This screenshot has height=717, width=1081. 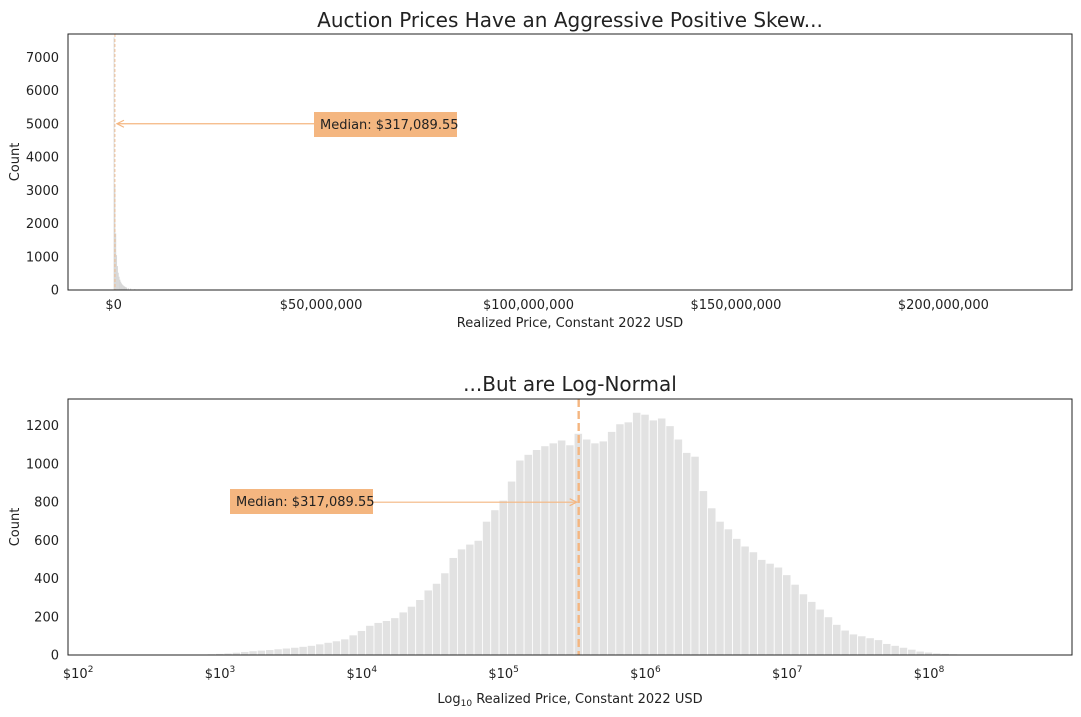 I want to click on top-y-tick-label: 1000, so click(x=42, y=257).